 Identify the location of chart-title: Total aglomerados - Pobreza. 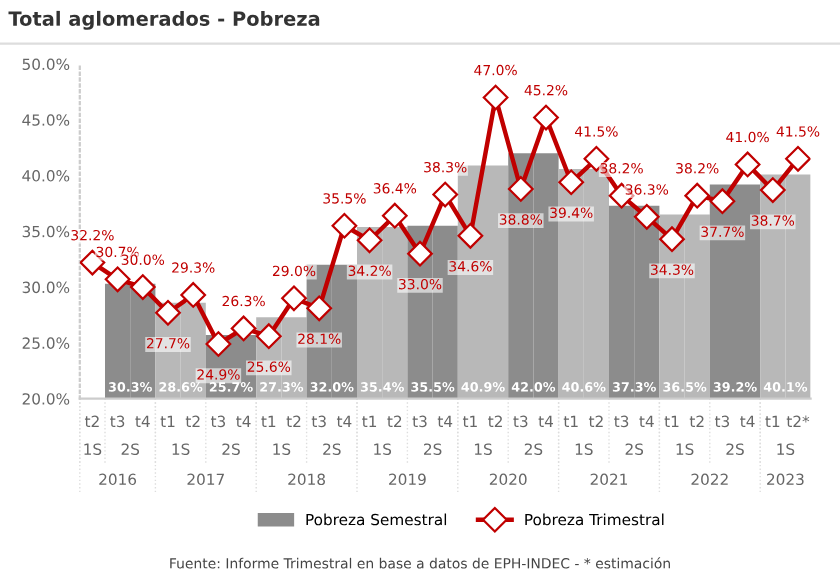
(164, 20).